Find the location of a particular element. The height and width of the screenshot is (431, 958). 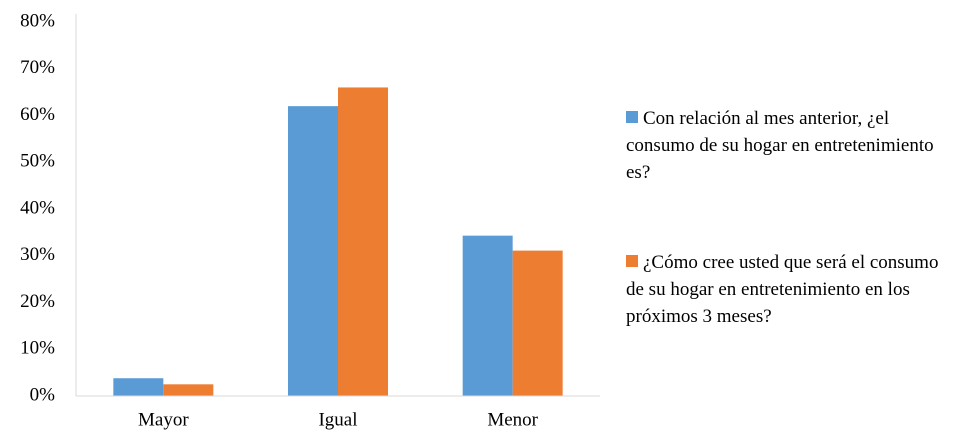

y-tick-label: 80% is located at coordinates (37, 20).